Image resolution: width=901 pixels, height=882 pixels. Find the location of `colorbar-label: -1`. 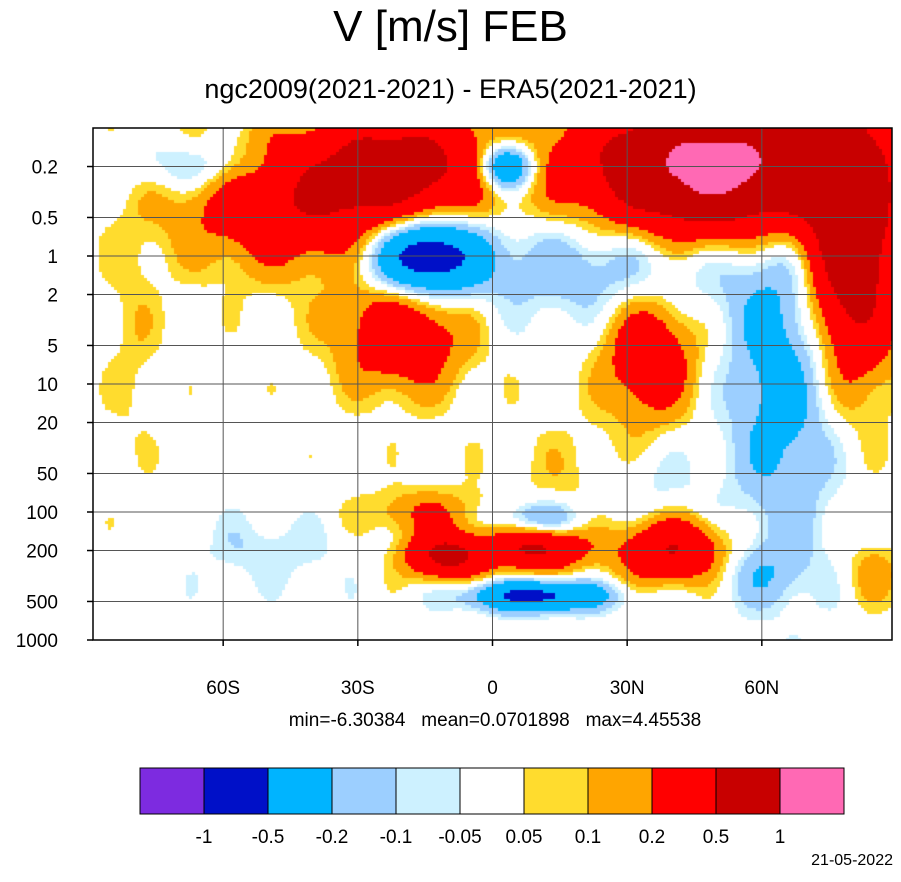

colorbar-label: -1 is located at coordinates (204, 837).